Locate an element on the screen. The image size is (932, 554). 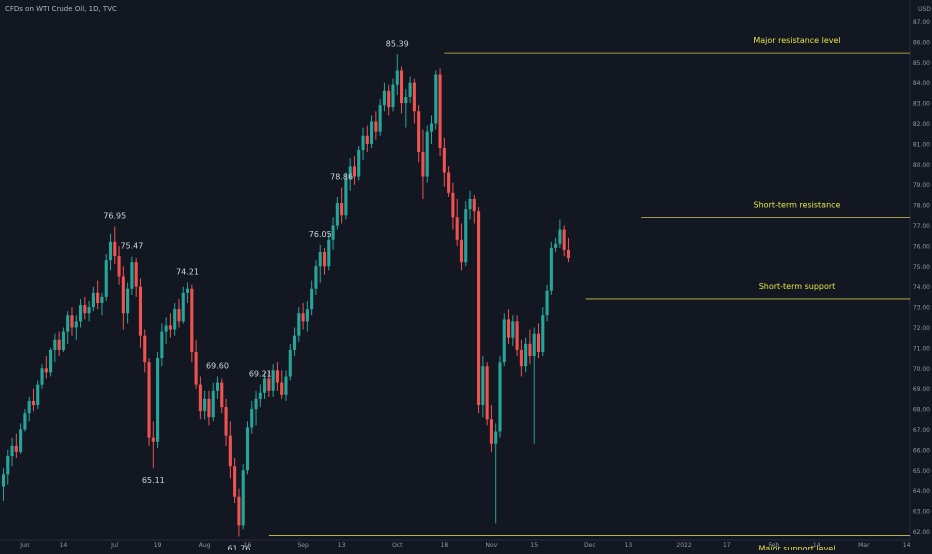
price-tick-label: 72.00 is located at coordinates (921, 328).